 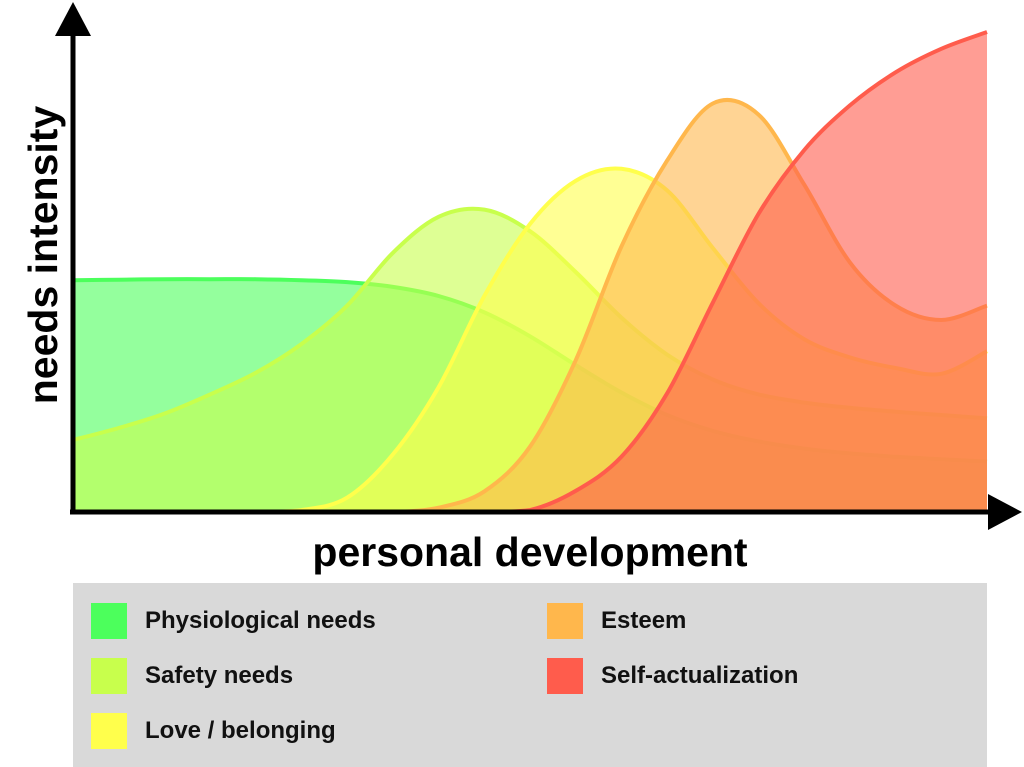 What do you see at coordinates (240, 730) in the screenshot?
I see `legend-label: Love / belonging` at bounding box center [240, 730].